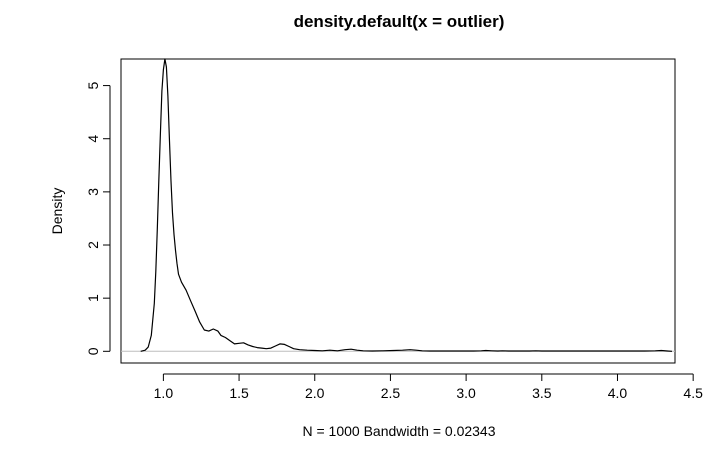 The height and width of the screenshot is (460, 722). I want to click on x-tick-label: 4.5, so click(693, 393).